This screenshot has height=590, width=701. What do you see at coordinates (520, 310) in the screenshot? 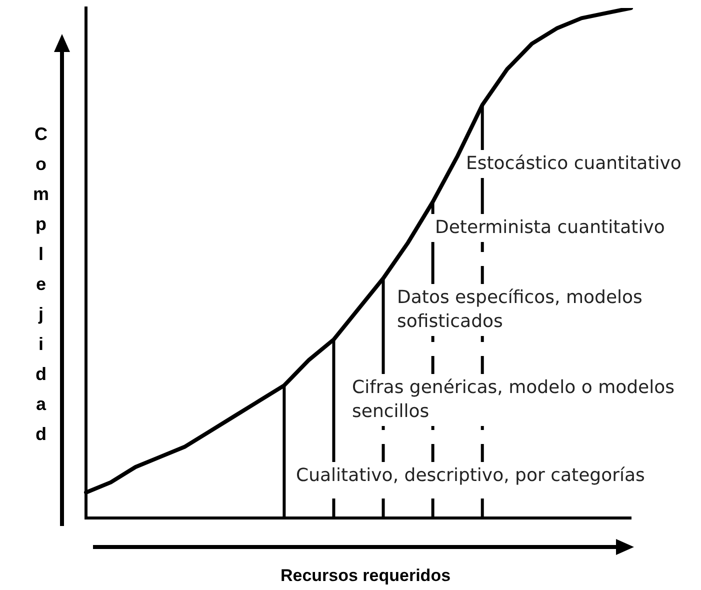
I see `annotation: Datos específicos, modelos sofisticados` at bounding box center [520, 310].